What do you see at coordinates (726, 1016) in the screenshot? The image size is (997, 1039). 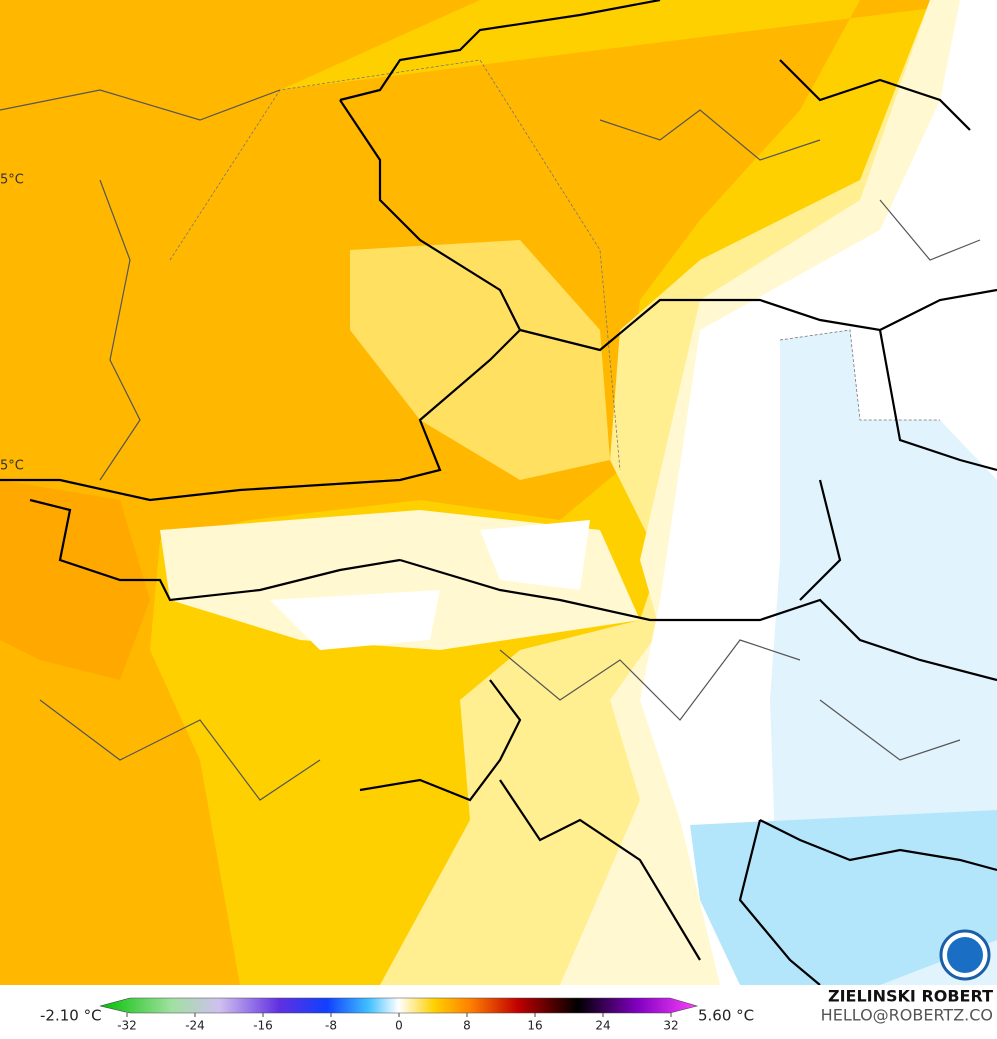 I see `max-label: 5.60 °C` at bounding box center [726, 1016].